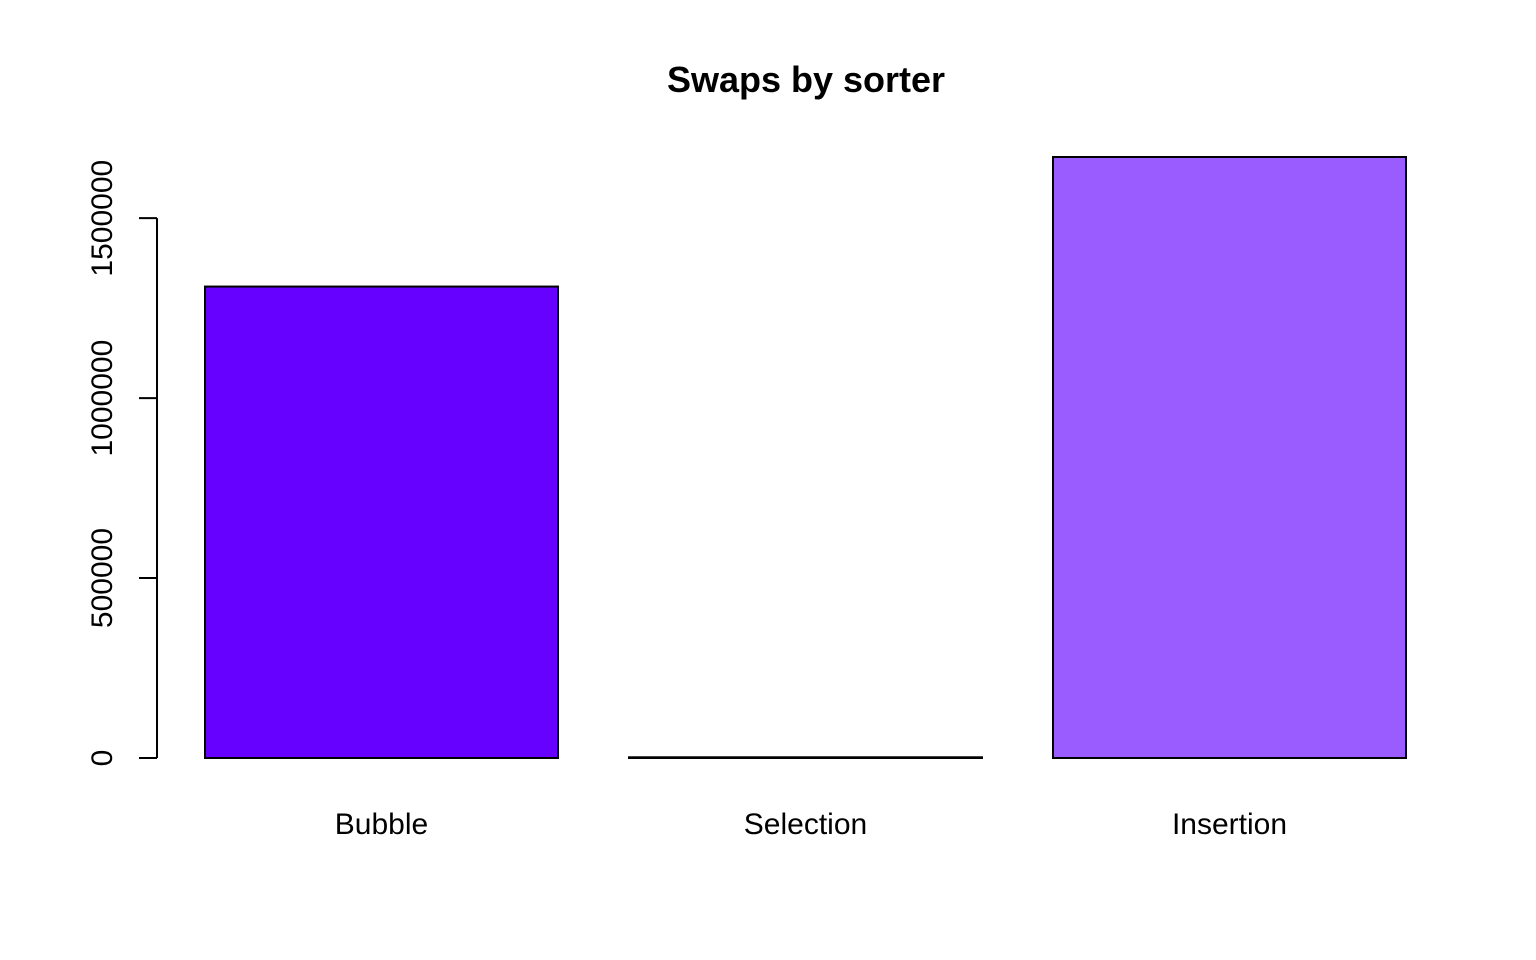 This screenshot has height=960, width=1536. Describe the element at coordinates (122, 463) in the screenshot. I see `y-axis: 0 500000 1000000 1500000` at that location.